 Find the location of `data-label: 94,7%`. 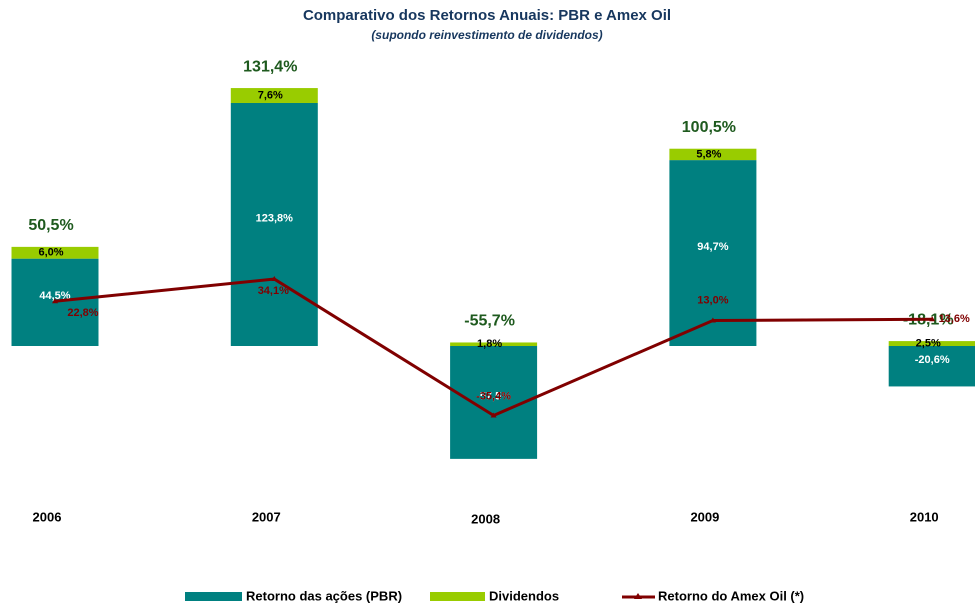

data-label: 94,7% is located at coordinates (712, 247).